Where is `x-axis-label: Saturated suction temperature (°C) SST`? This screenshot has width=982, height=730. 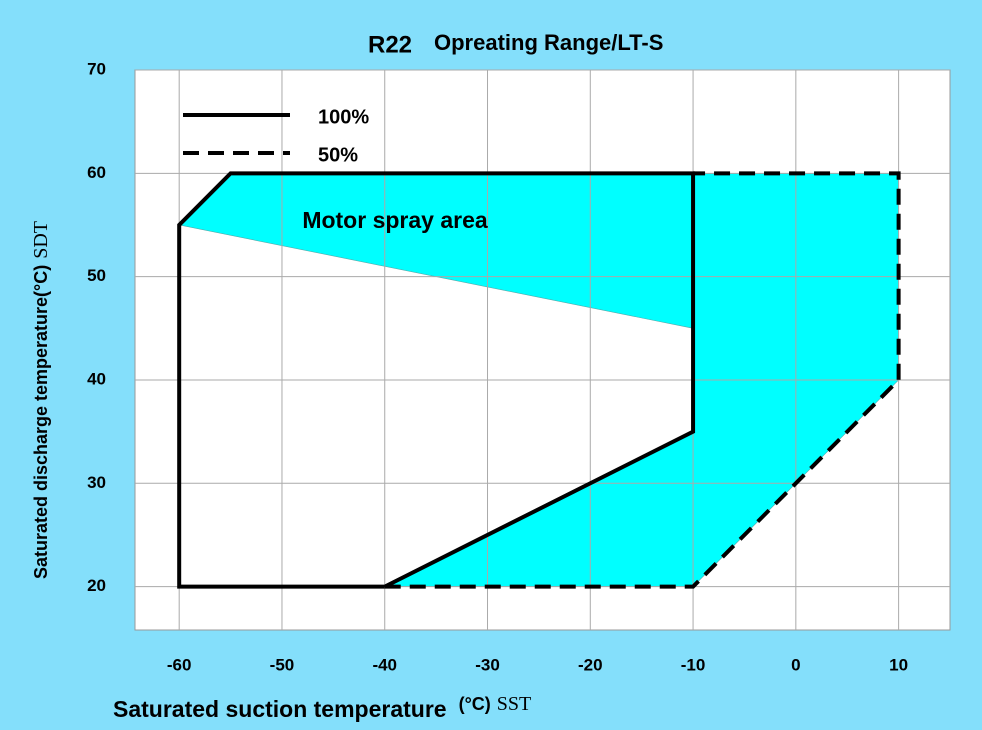 x-axis-label: Saturated suction temperature (°C) SST is located at coordinates (322, 707).